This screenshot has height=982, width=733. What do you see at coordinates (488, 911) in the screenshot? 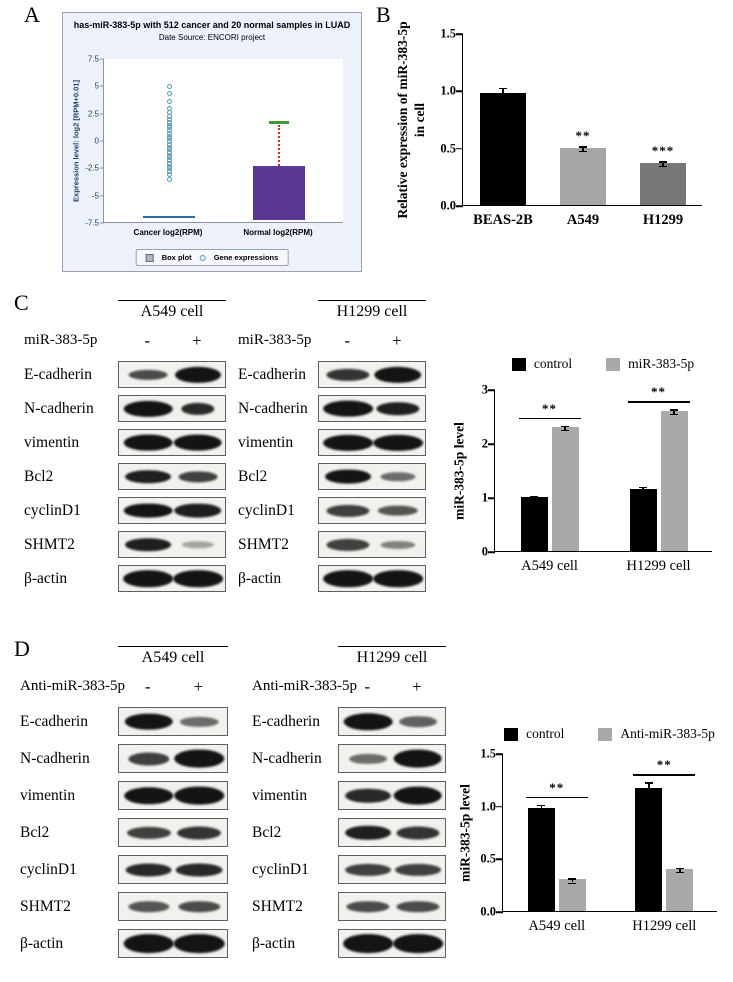
I see `y-tick-label: 0.0` at bounding box center [488, 911].